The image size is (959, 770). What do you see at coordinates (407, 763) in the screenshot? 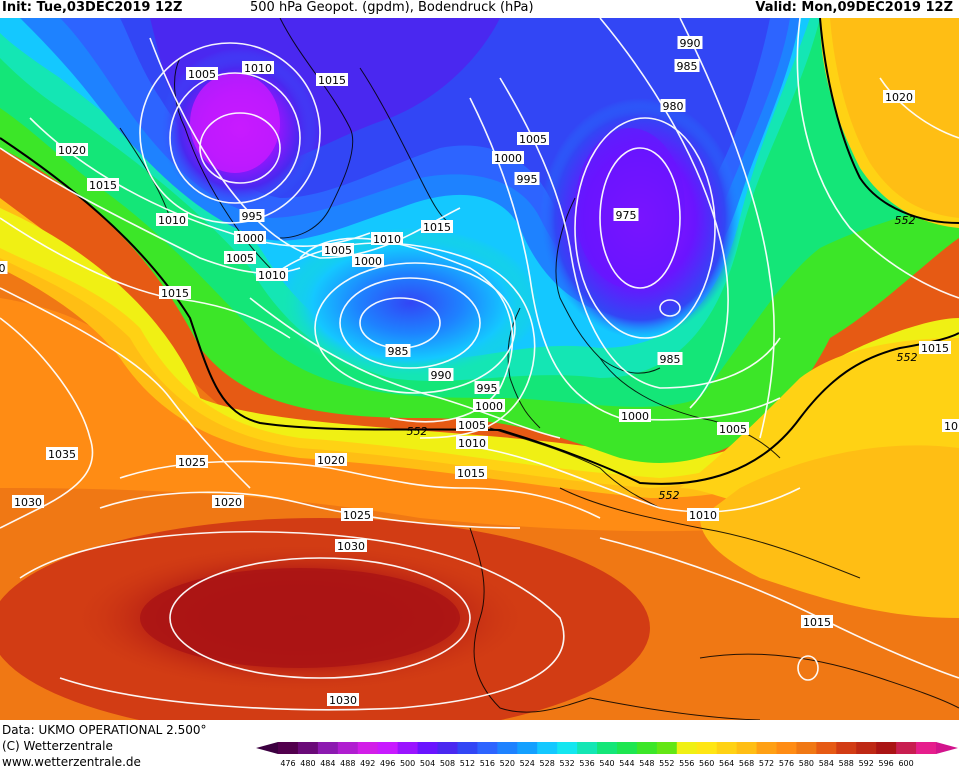
I see `colorbar-tick-label: 500` at bounding box center [407, 763].